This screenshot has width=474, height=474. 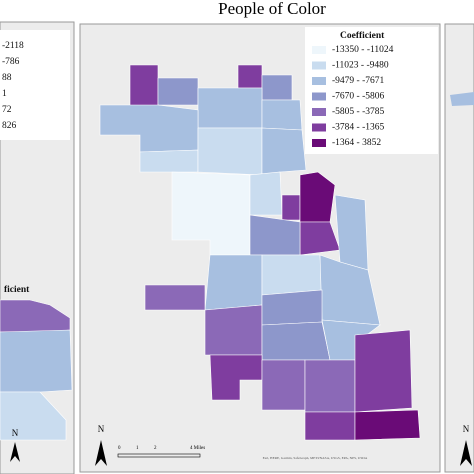 I want to click on legend-label: -5805 - -3785, so click(x=358, y=112).